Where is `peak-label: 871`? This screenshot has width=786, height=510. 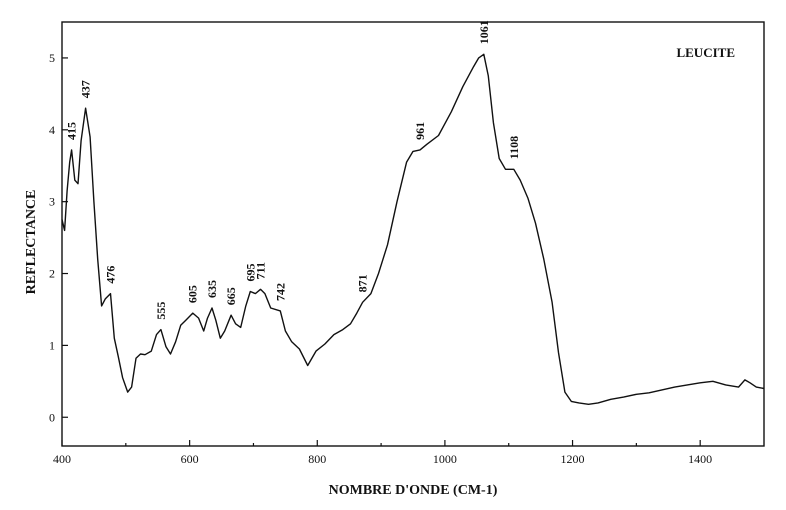 peak-label: 871 is located at coordinates (363, 283).